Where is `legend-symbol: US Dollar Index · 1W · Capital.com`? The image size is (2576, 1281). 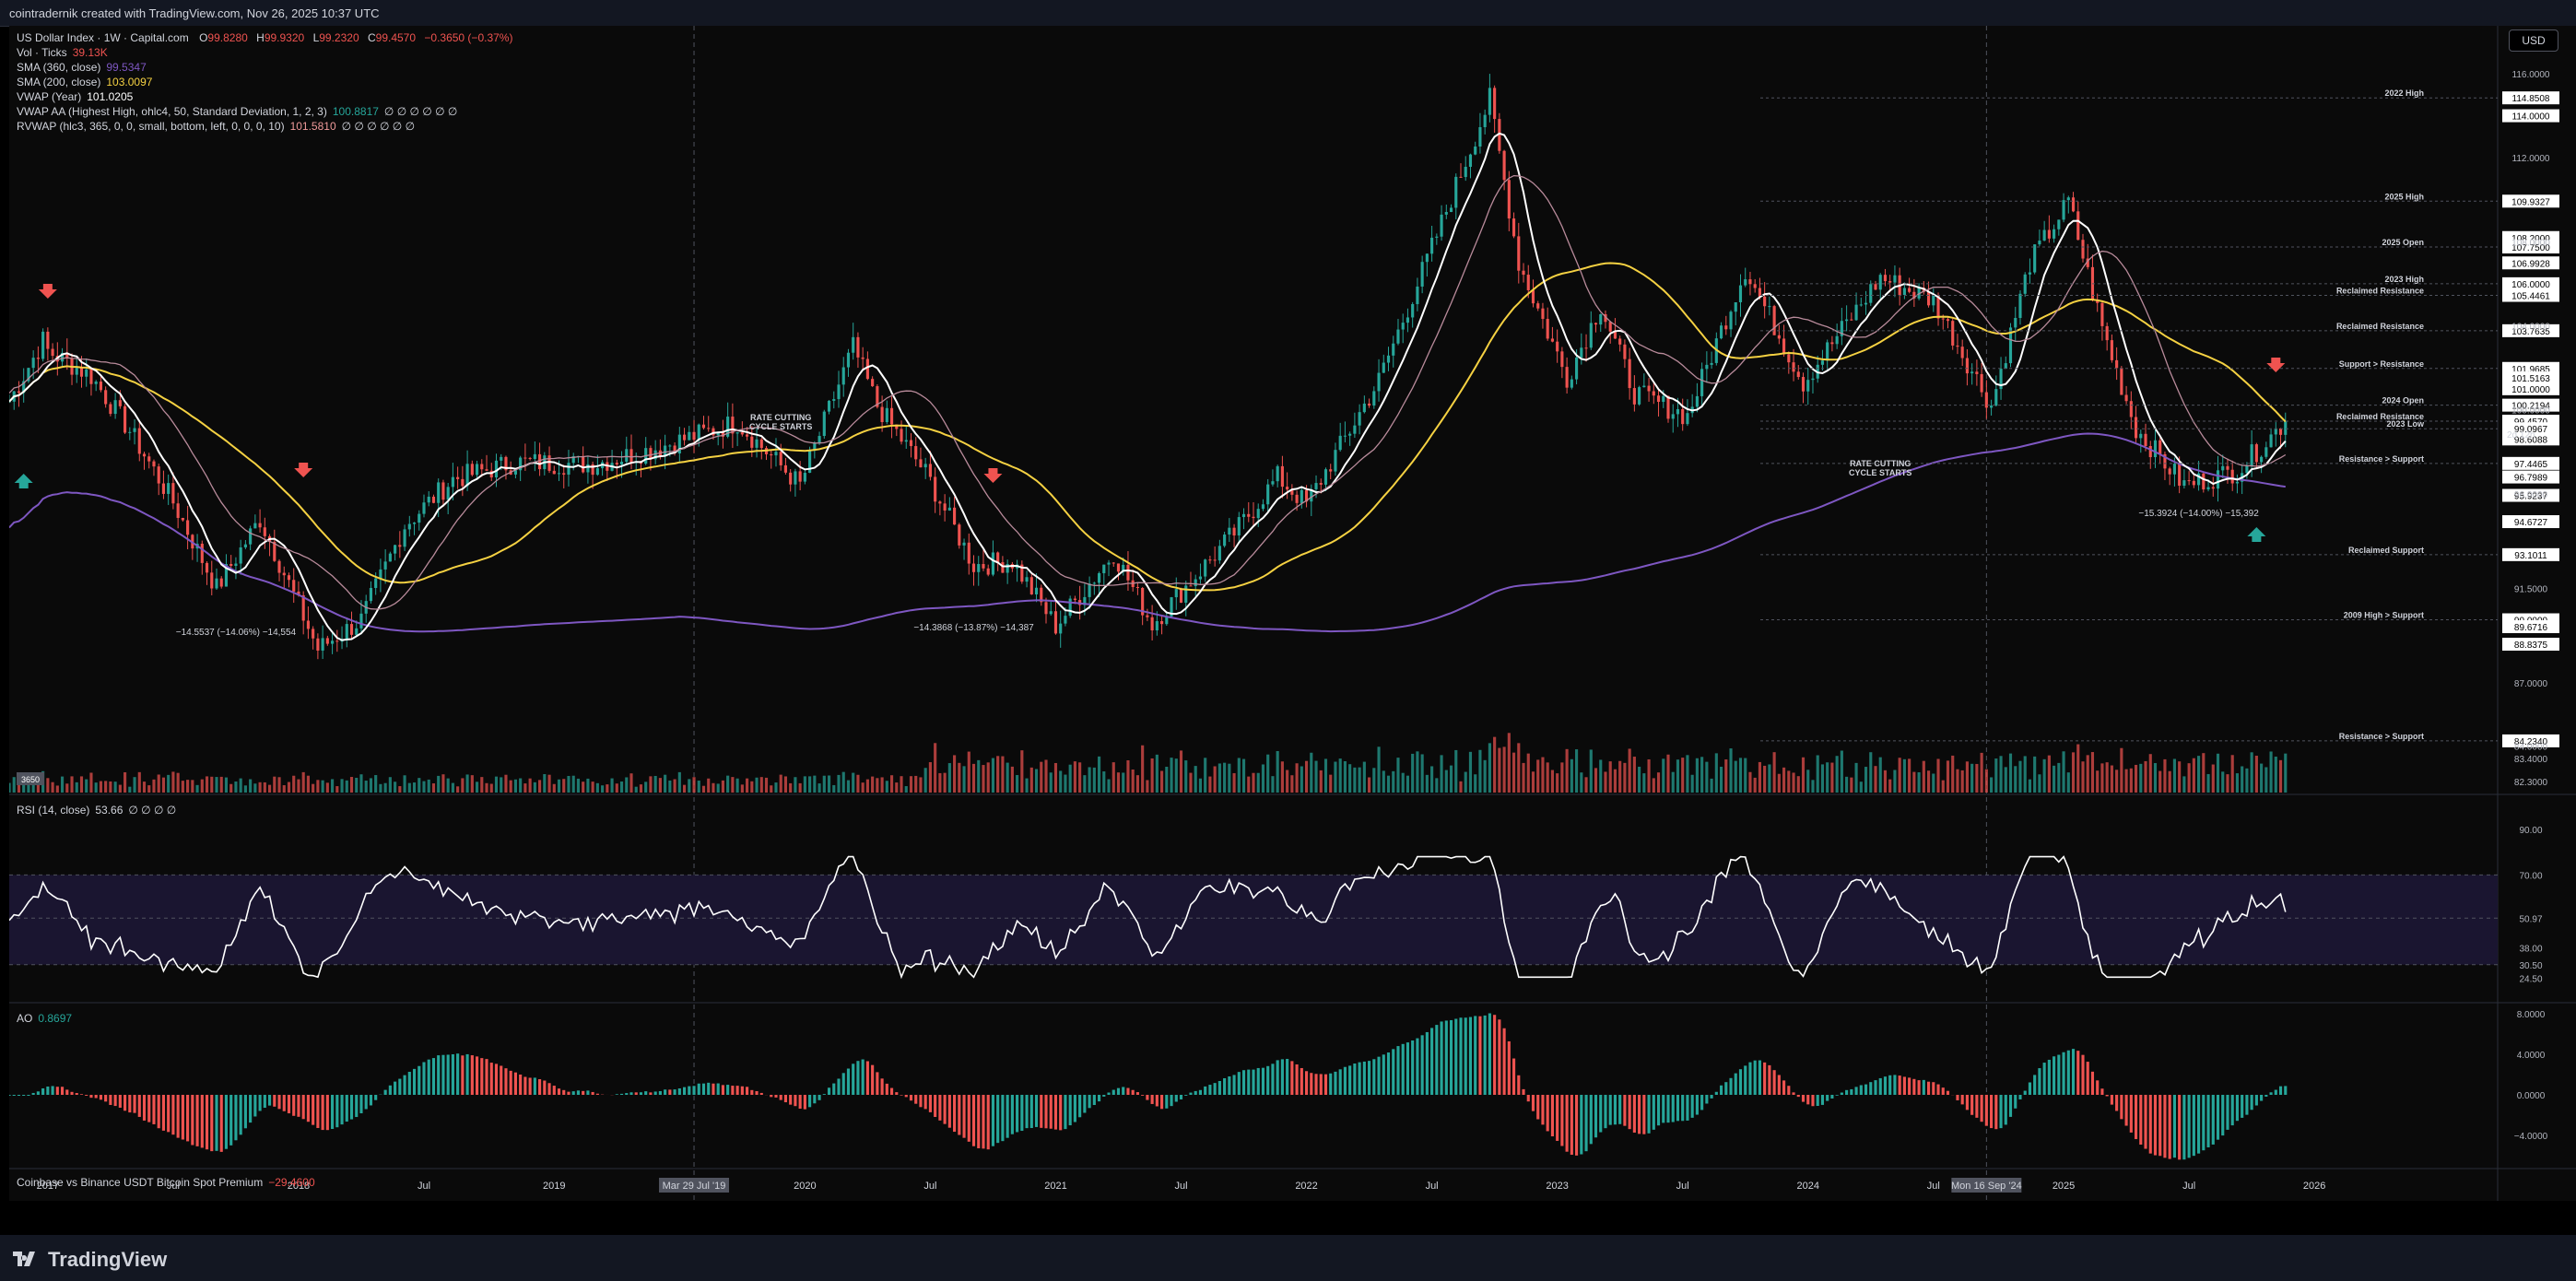
legend-symbol: US Dollar Index · 1W · Capital.com is located at coordinates (103, 38).